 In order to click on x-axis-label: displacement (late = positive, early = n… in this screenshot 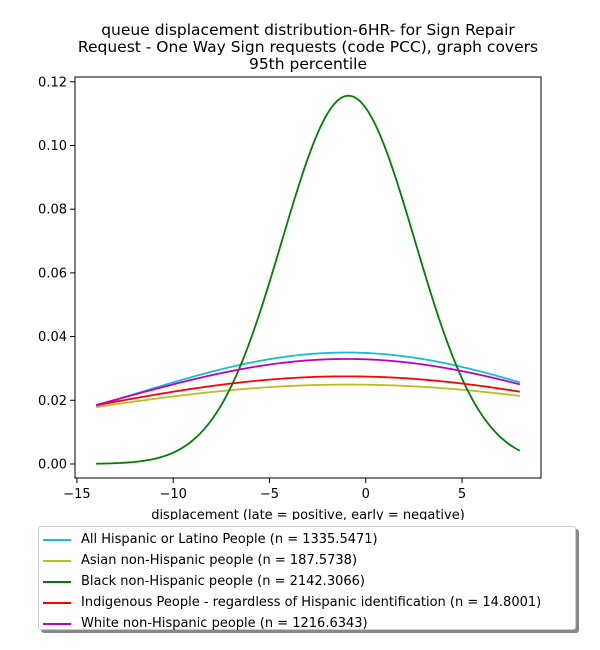, I will do `click(308, 514)`.